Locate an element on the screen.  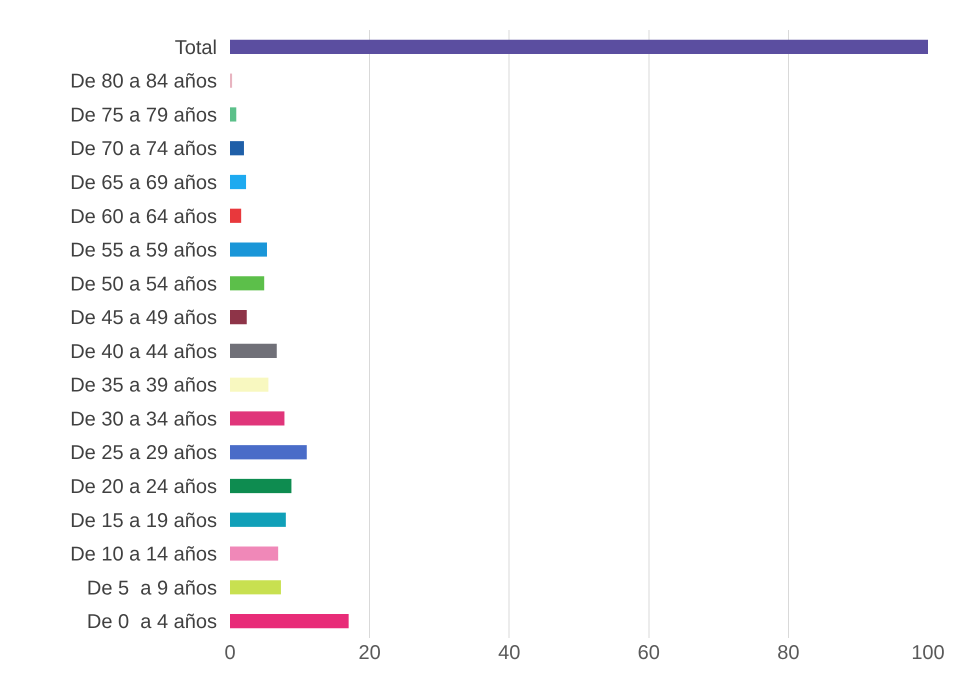
y-tick-label: Total is located at coordinates (195, 47).